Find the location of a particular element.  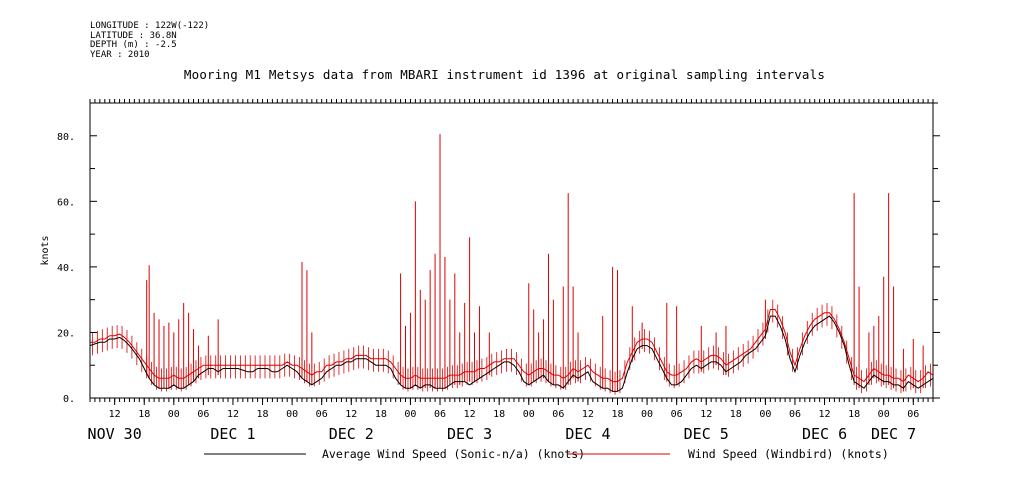

legend-label-sonic: Average Wind Speed (Sonic-n/a) (knots) is located at coordinates (453, 454).